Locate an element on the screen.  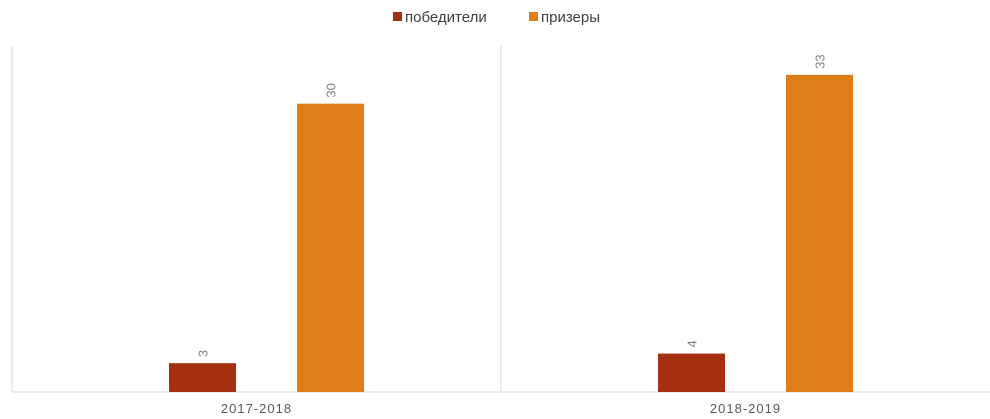
legend-label-winners: победители is located at coordinates (446, 17).